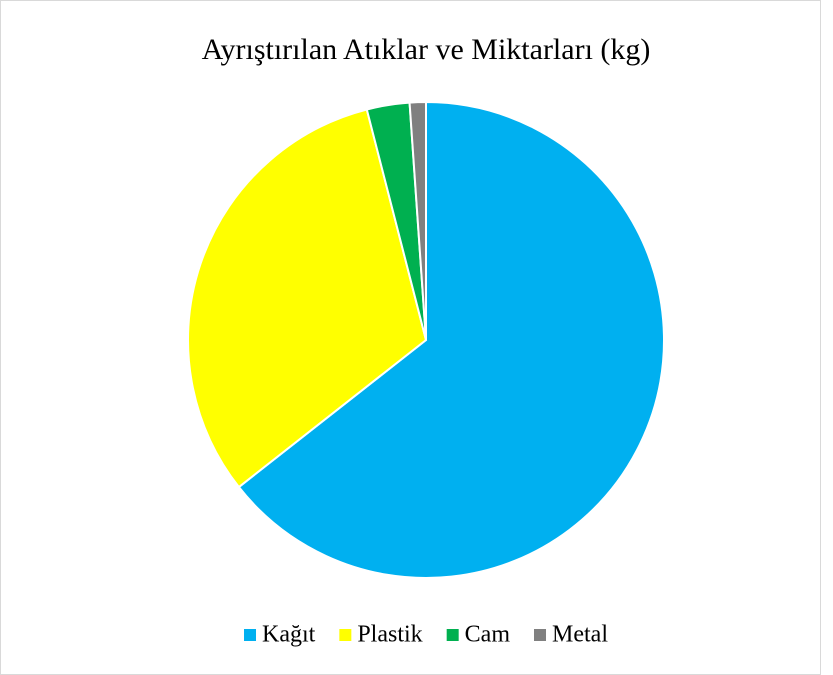 This screenshot has height=675, width=833. Describe the element at coordinates (426, 635) in the screenshot. I see `legend: Kağıt Plastik Cam Metal` at that location.